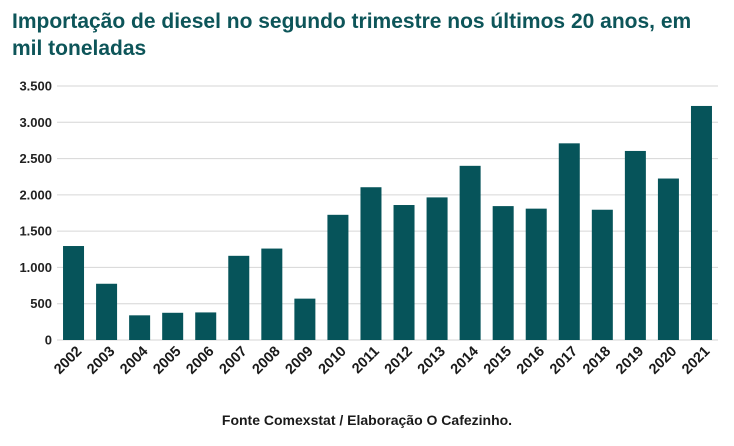 The height and width of the screenshot is (446, 734). What do you see at coordinates (404, 272) in the screenshot?
I see `bar-2012` at bounding box center [404, 272].